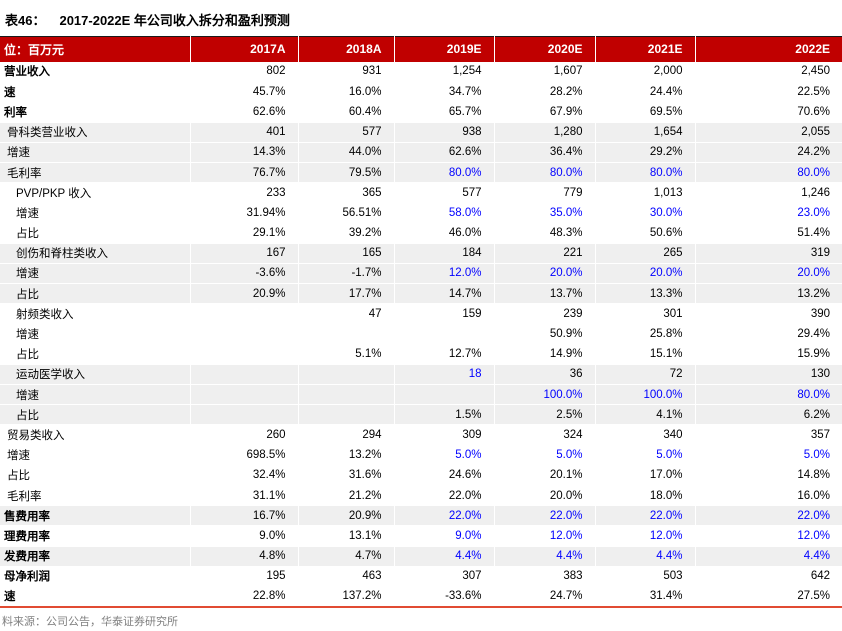 This screenshot has width=842, height=631. I want to click on unit-label: 位：百万元, so click(95, 49).